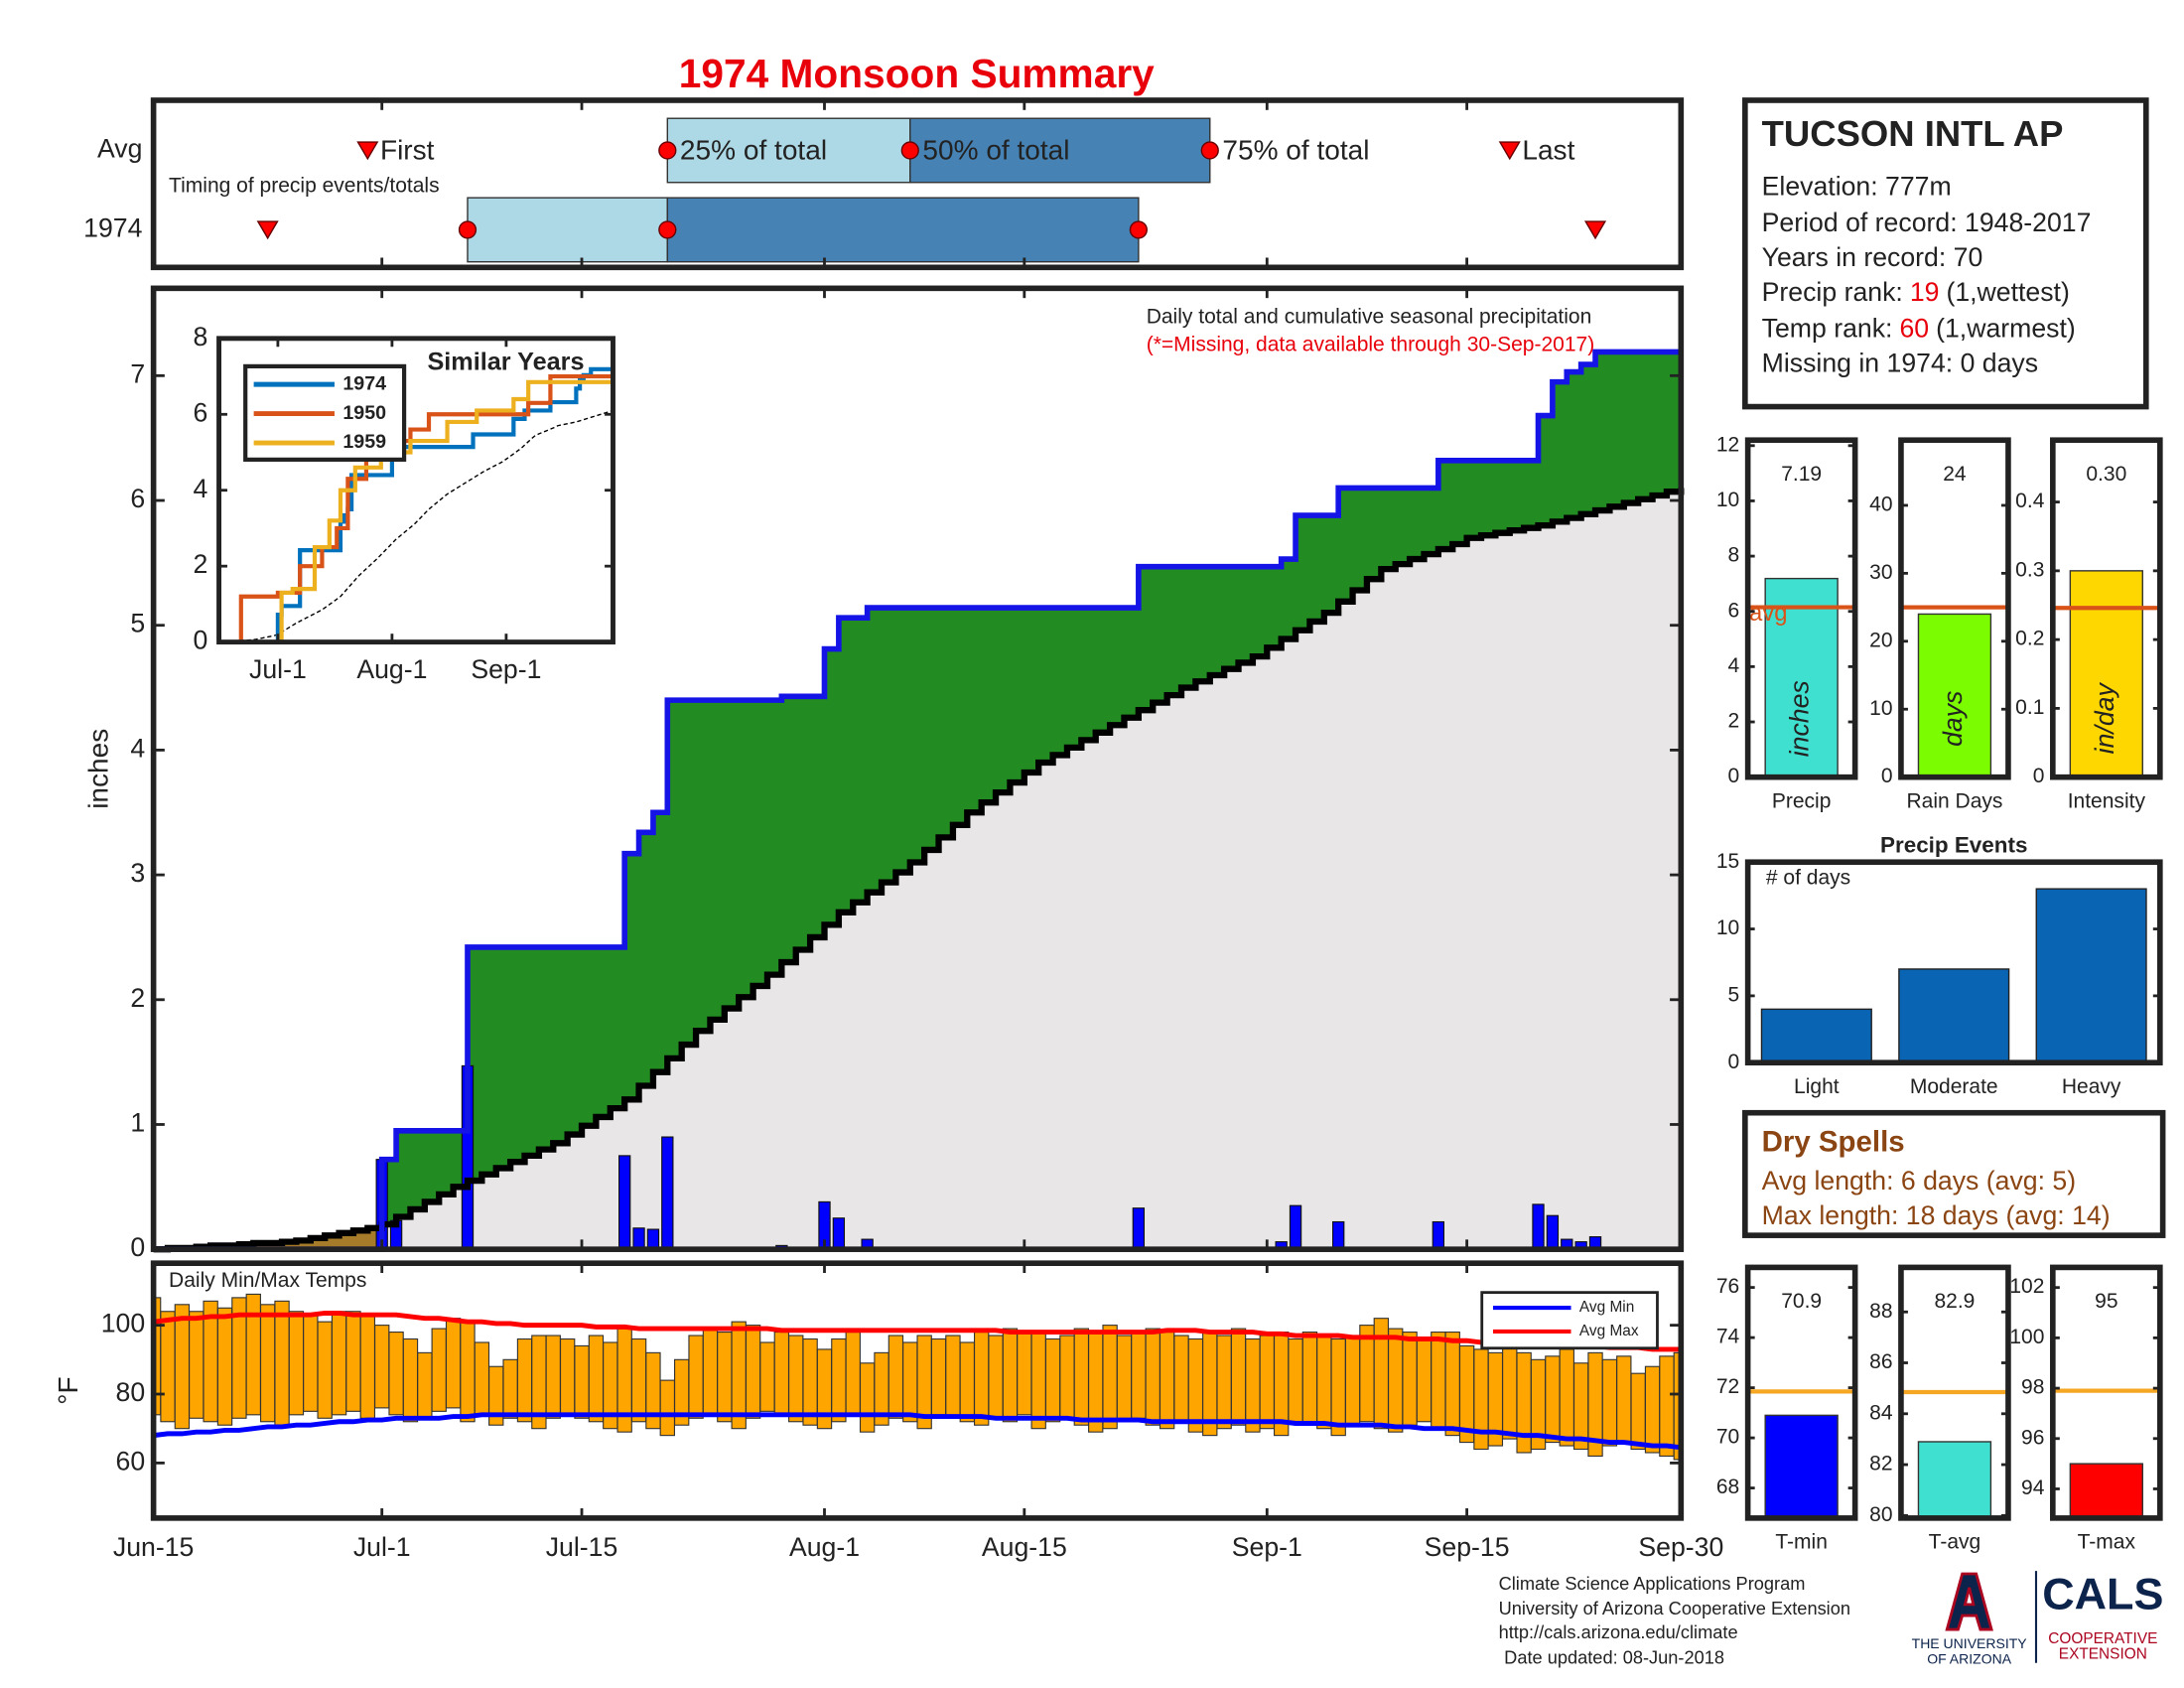 The width and height of the screenshot is (2184, 1688). I want to click on marker-label: 25% of total, so click(753, 149).